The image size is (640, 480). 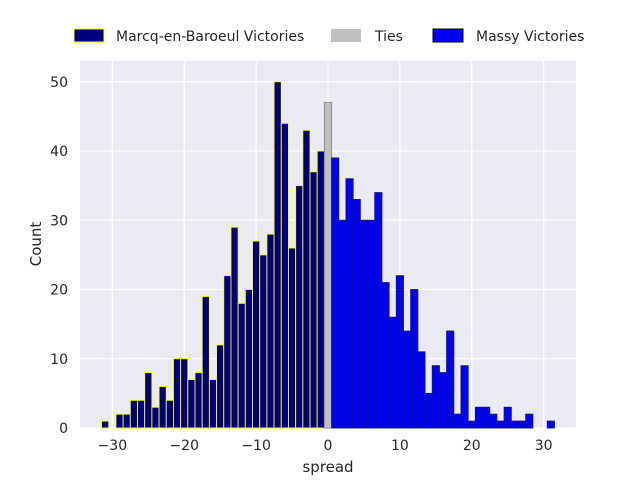 What do you see at coordinates (448, 35) in the screenshot?
I see `legend-swatch-massy` at bounding box center [448, 35].